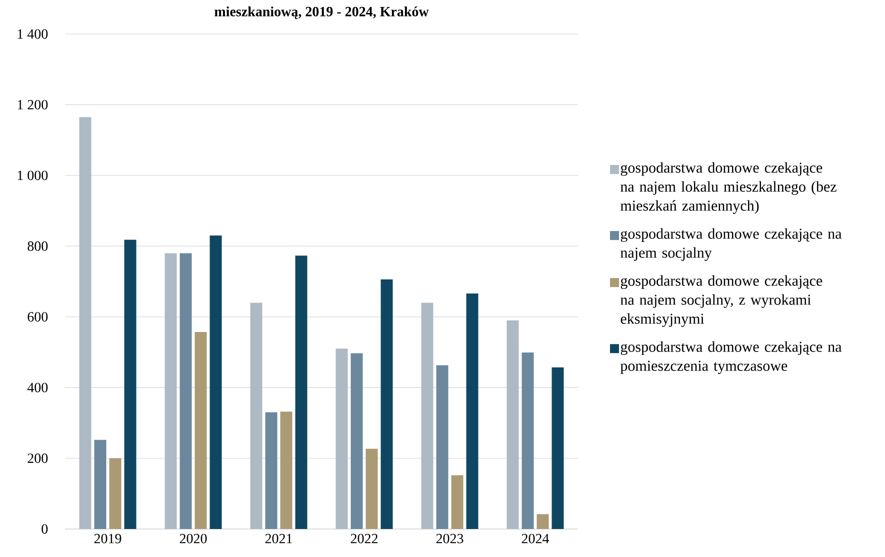 The height and width of the screenshot is (557, 885). Describe the element at coordinates (321, 13) in the screenshot. I see `chart-title: mieszkaniową, 2019 - 2024, Kraków` at that location.